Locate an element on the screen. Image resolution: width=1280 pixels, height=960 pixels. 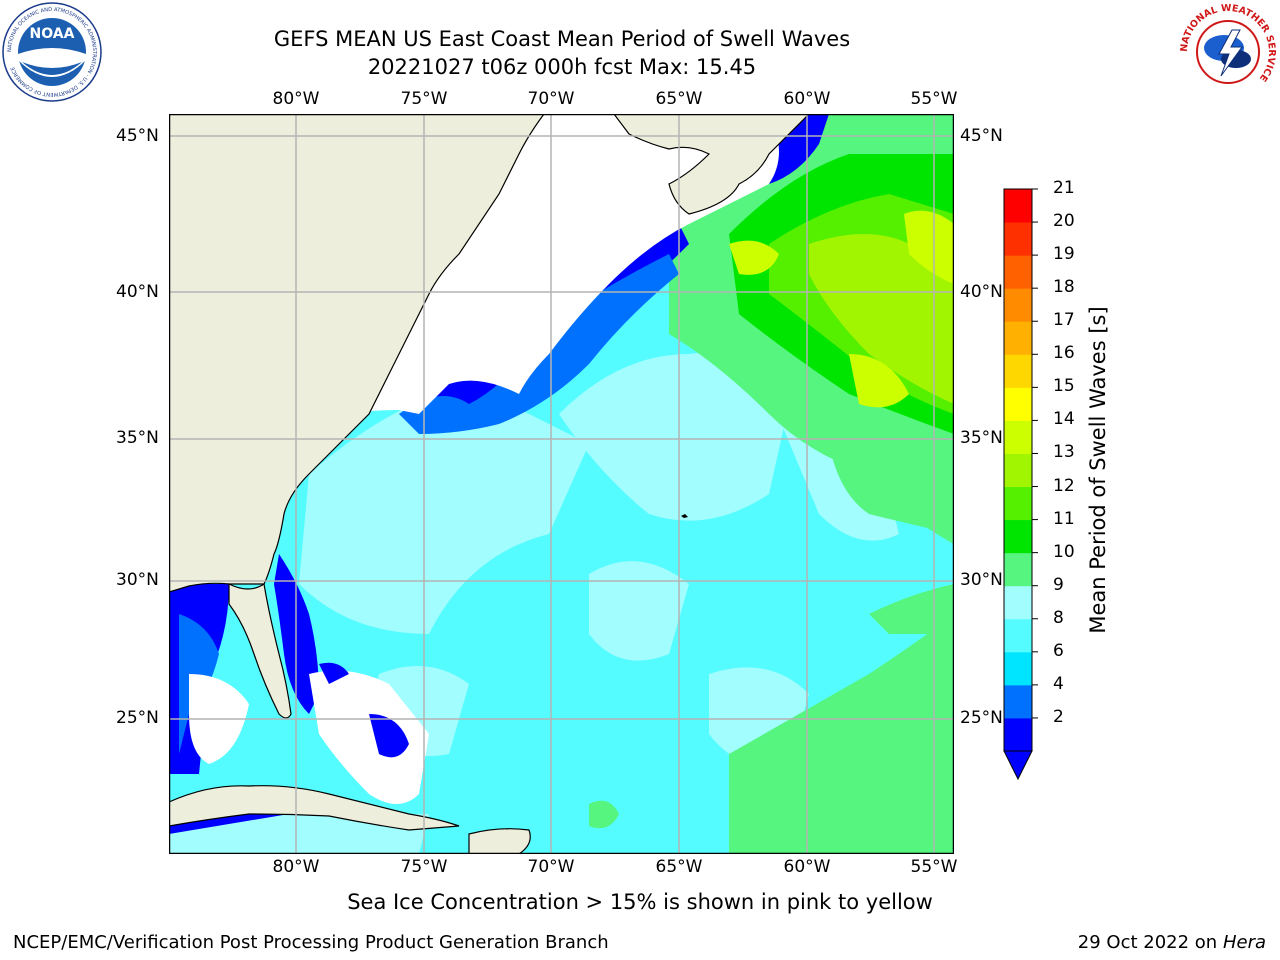
colorbar-tick-label: 4 is located at coordinates (1058, 683).